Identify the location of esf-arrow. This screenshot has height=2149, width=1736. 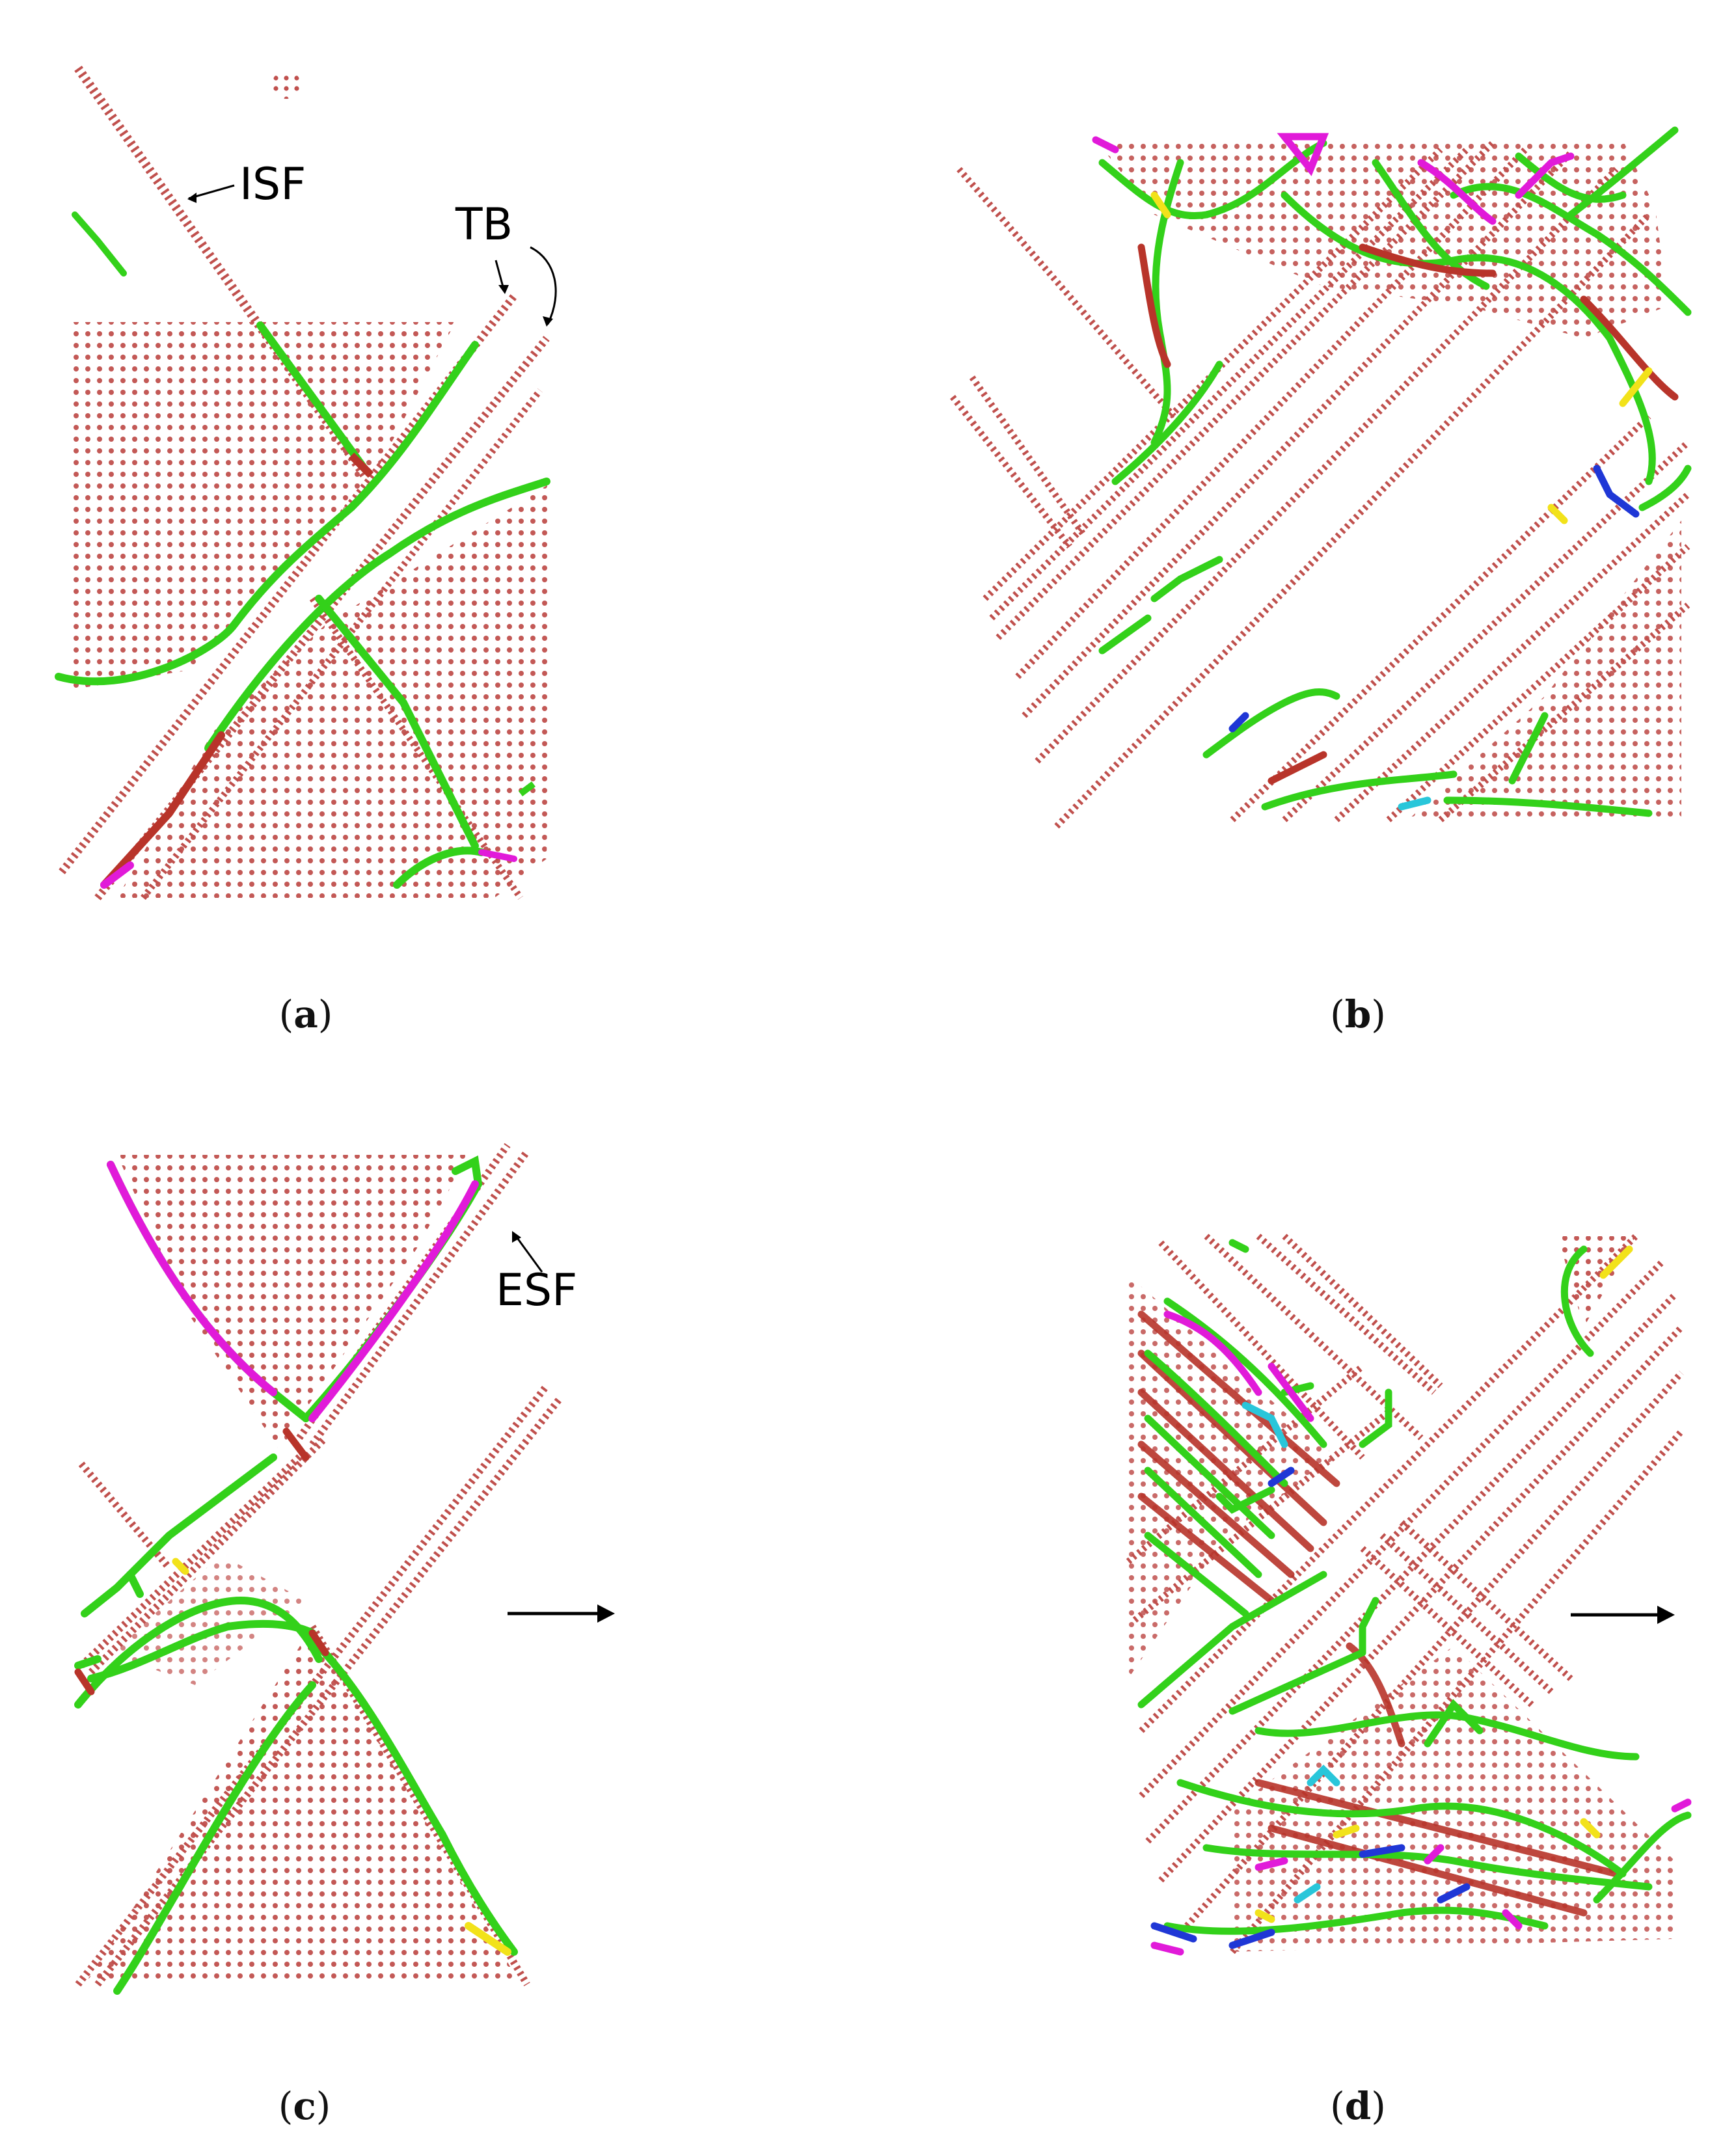
(561, 1427).